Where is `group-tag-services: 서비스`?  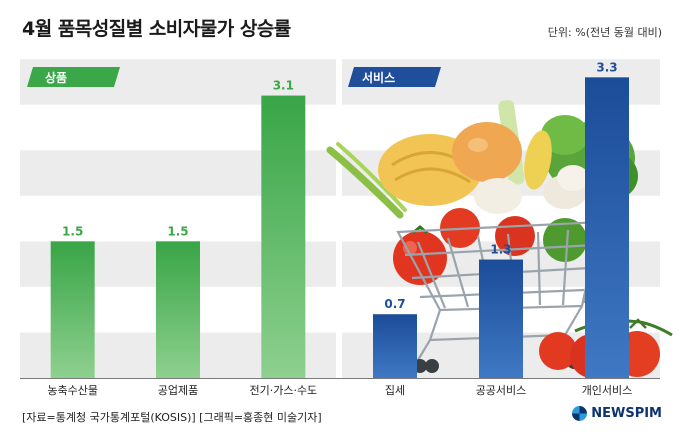 group-tag-services: 서비스 is located at coordinates (394, 77).